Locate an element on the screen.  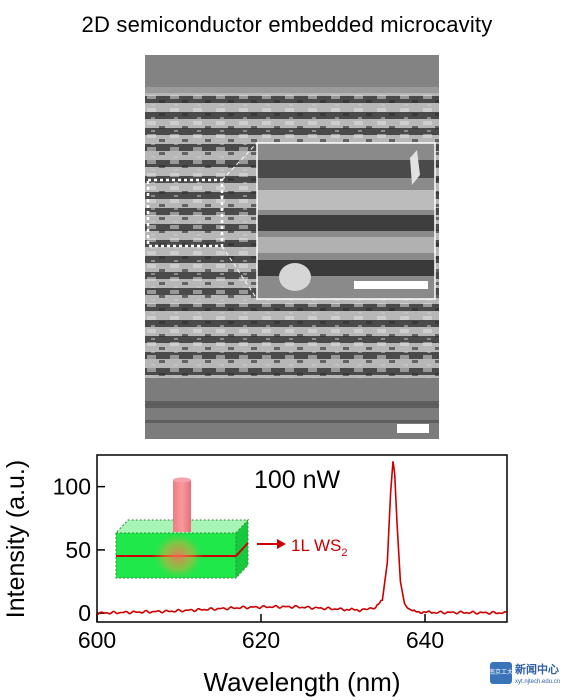
logo-text: 新闻中心 is located at coordinates (537, 669).